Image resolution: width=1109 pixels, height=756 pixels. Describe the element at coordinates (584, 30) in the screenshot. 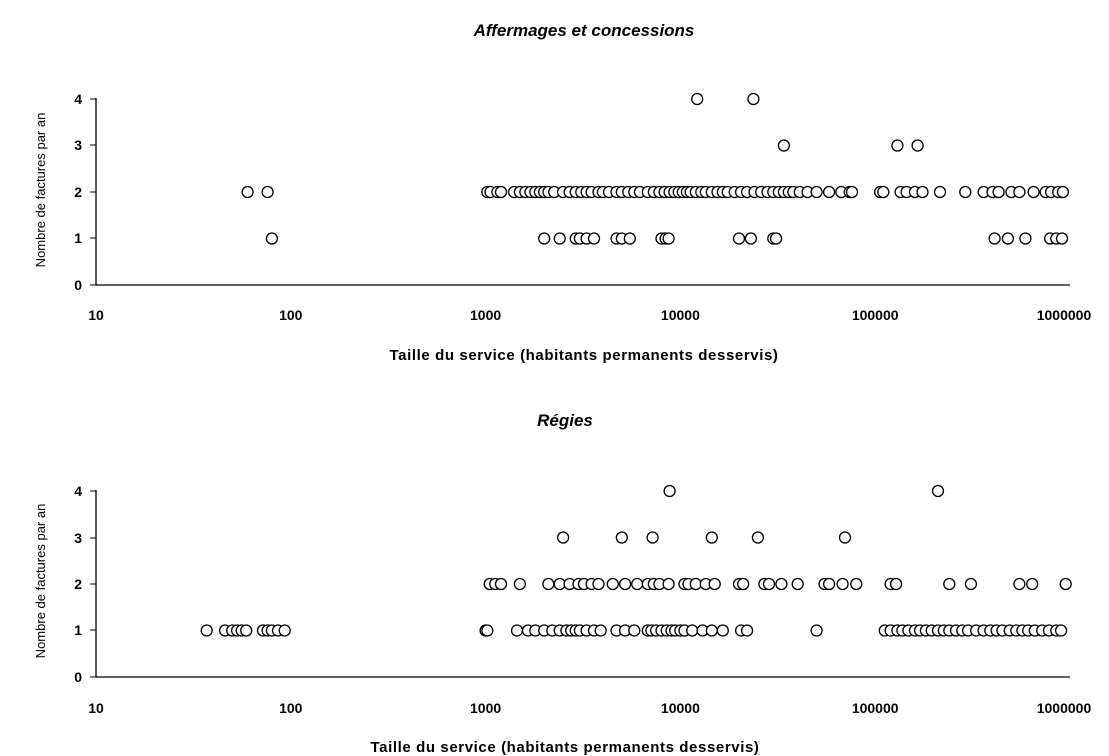

I see `chart-title: Affermages et concessions` at that location.